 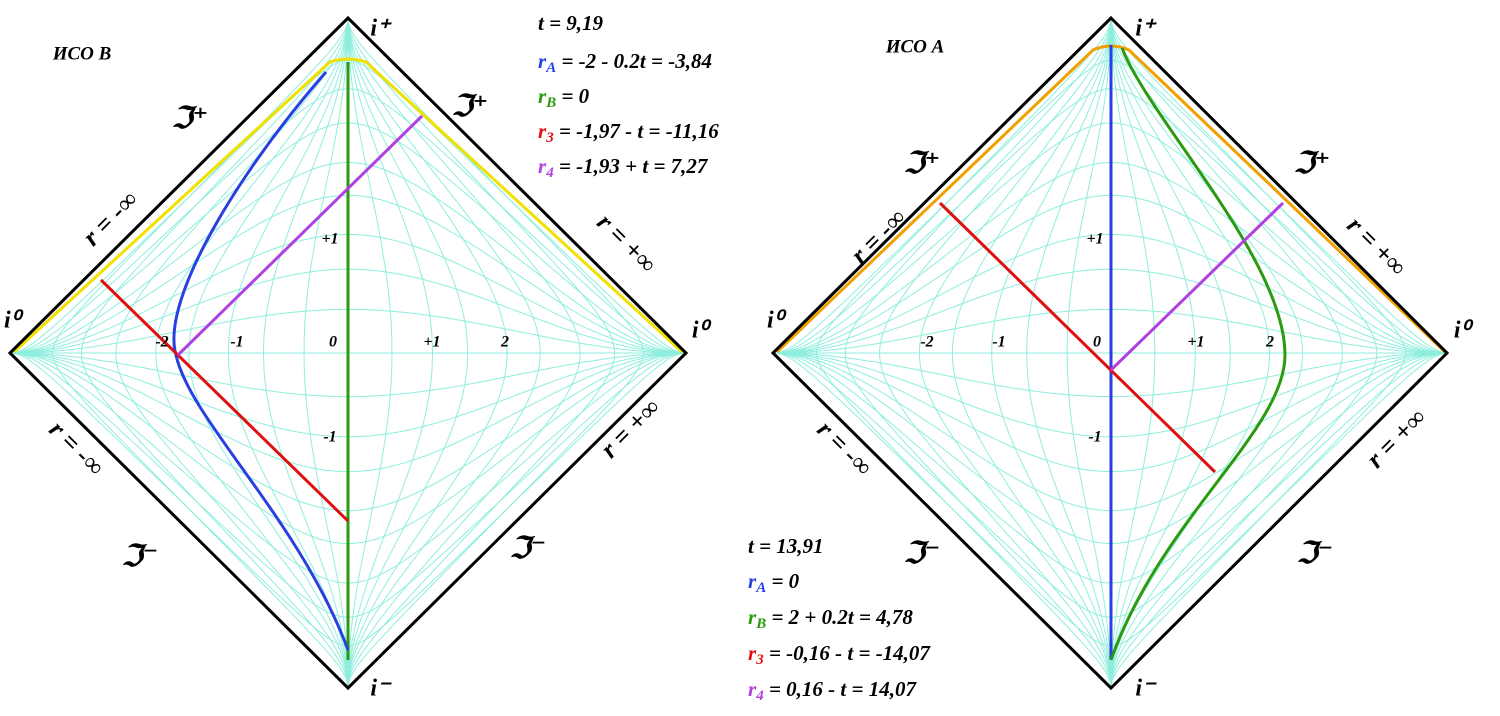 I want to click on worldline-b, so click(x=1198, y=354).